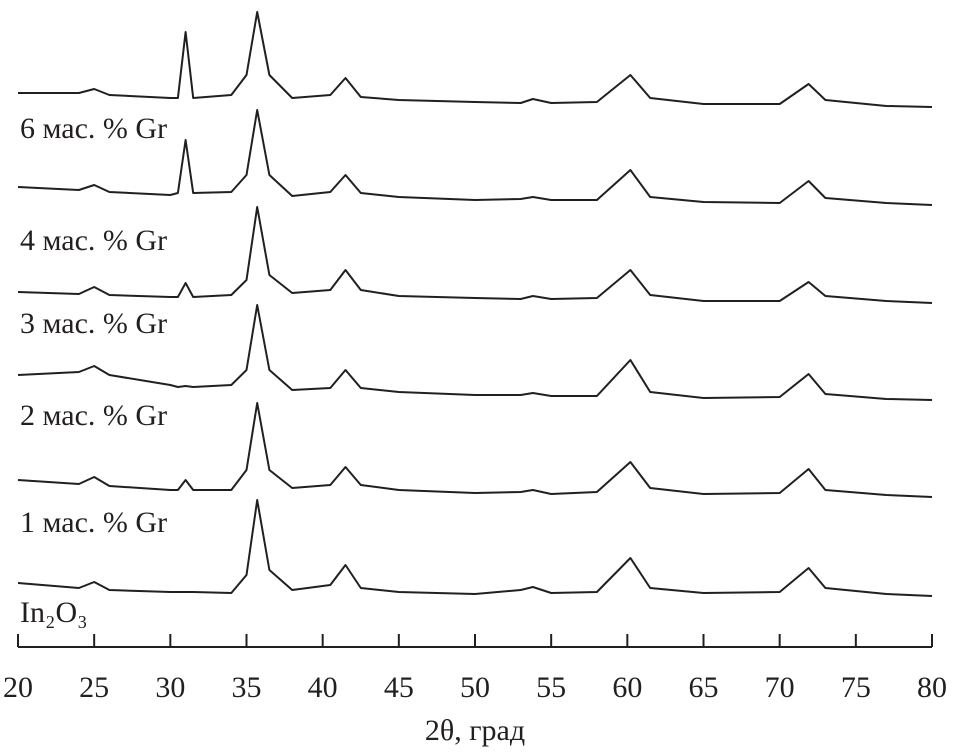 Image resolution: width=958 pixels, height=755 pixels. What do you see at coordinates (93, 415) in the screenshot?
I see `series-label: 2 мас. % Gr` at bounding box center [93, 415].